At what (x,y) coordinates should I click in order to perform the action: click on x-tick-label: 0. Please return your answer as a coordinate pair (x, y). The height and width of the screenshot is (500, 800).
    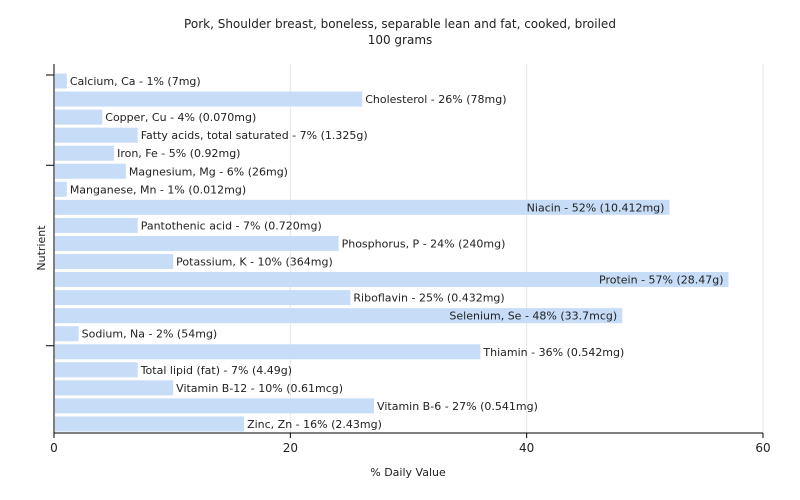
    Looking at the image, I should click on (54, 448).